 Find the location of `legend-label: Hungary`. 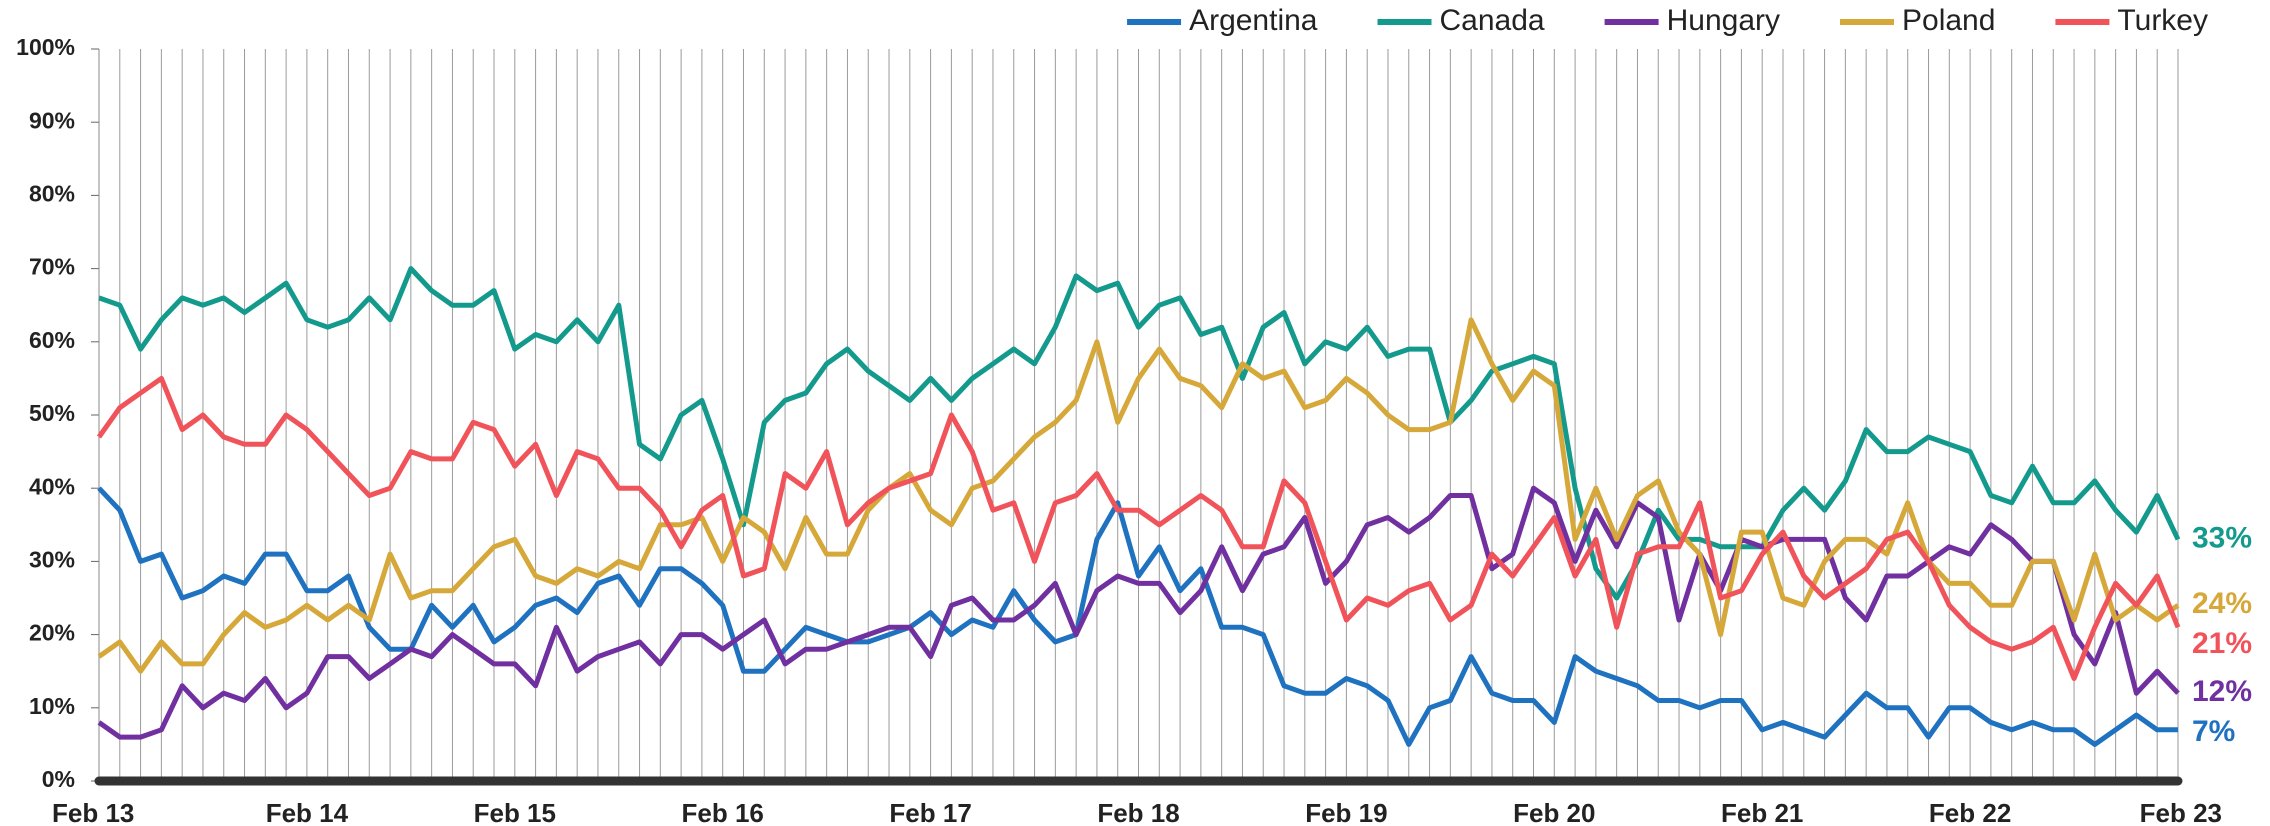

legend-label: Hungary is located at coordinates (1723, 20).